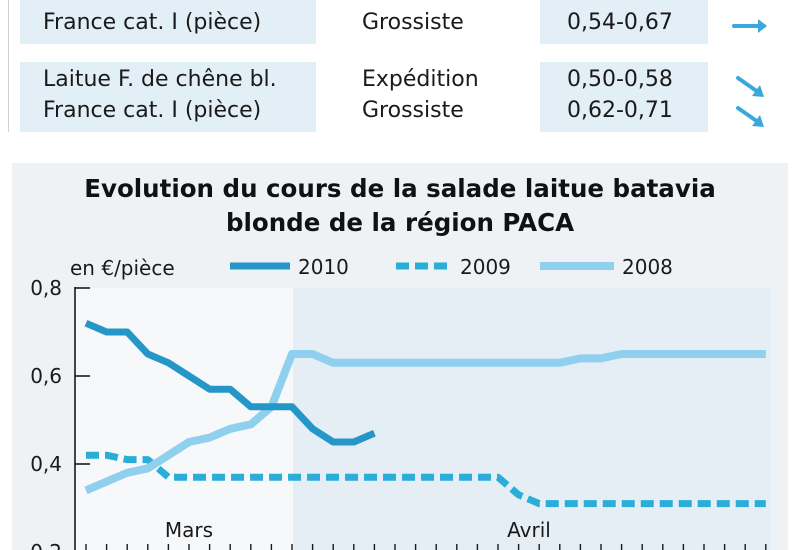 This screenshot has height=550, width=800. Describe the element at coordinates (426, 547) in the screenshot. I see `x-ticks` at that location.